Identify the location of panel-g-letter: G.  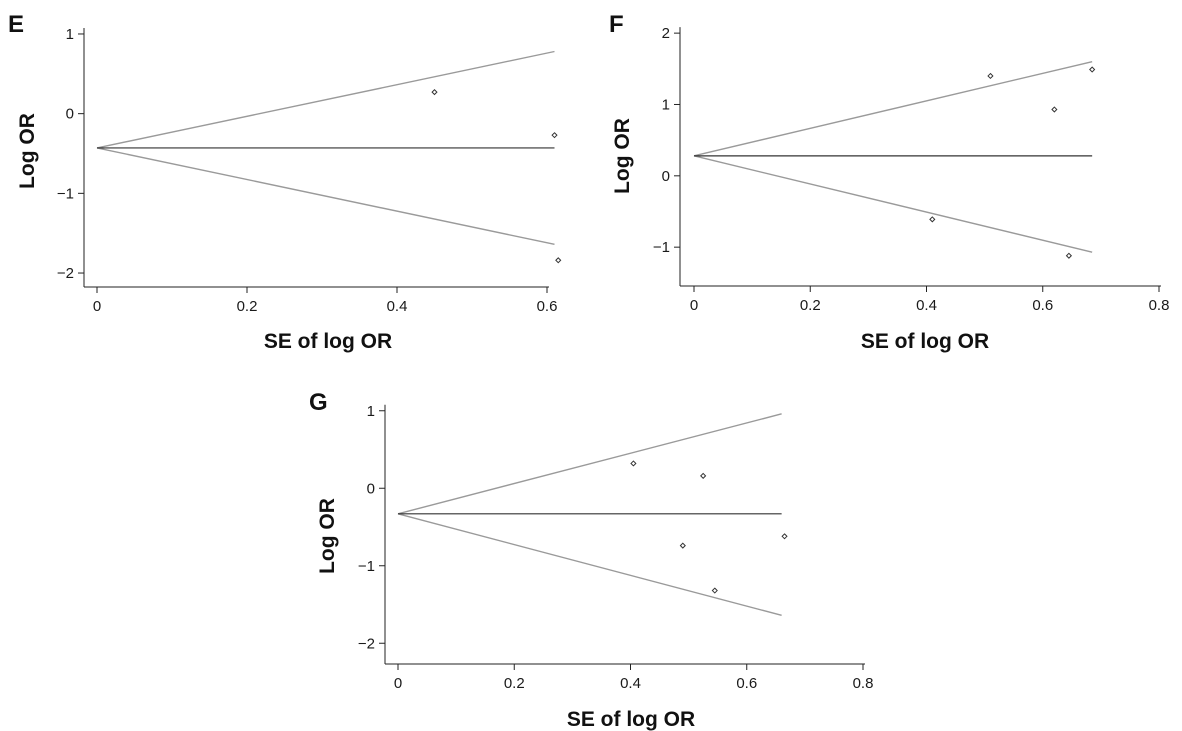
(318, 402).